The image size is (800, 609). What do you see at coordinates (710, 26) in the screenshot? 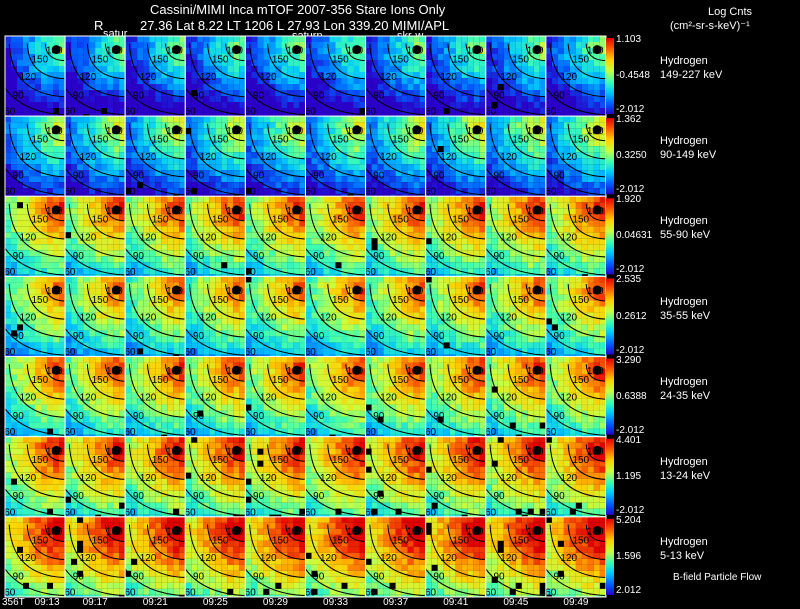
I see `units-label: (cm²-sr-s-keV)⁻¹` at bounding box center [710, 26].